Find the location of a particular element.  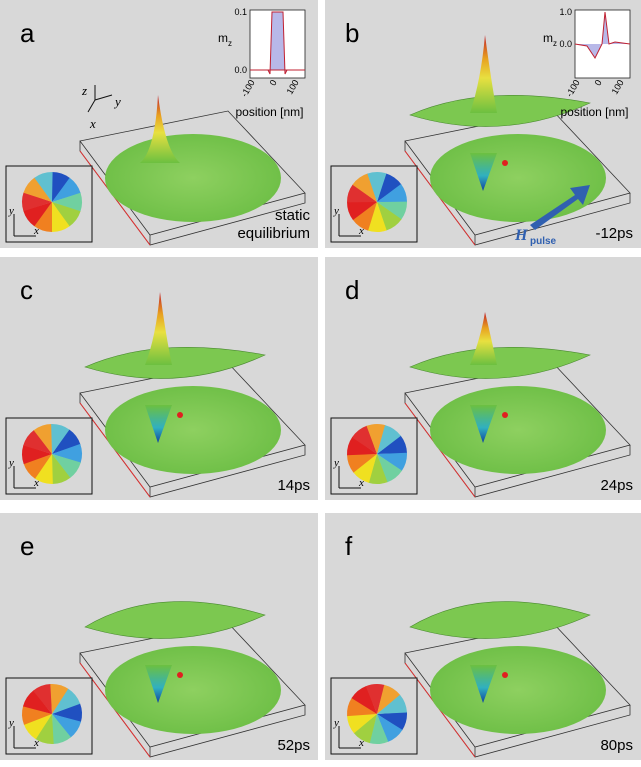

panel-label: e is located at coordinates (27, 546).